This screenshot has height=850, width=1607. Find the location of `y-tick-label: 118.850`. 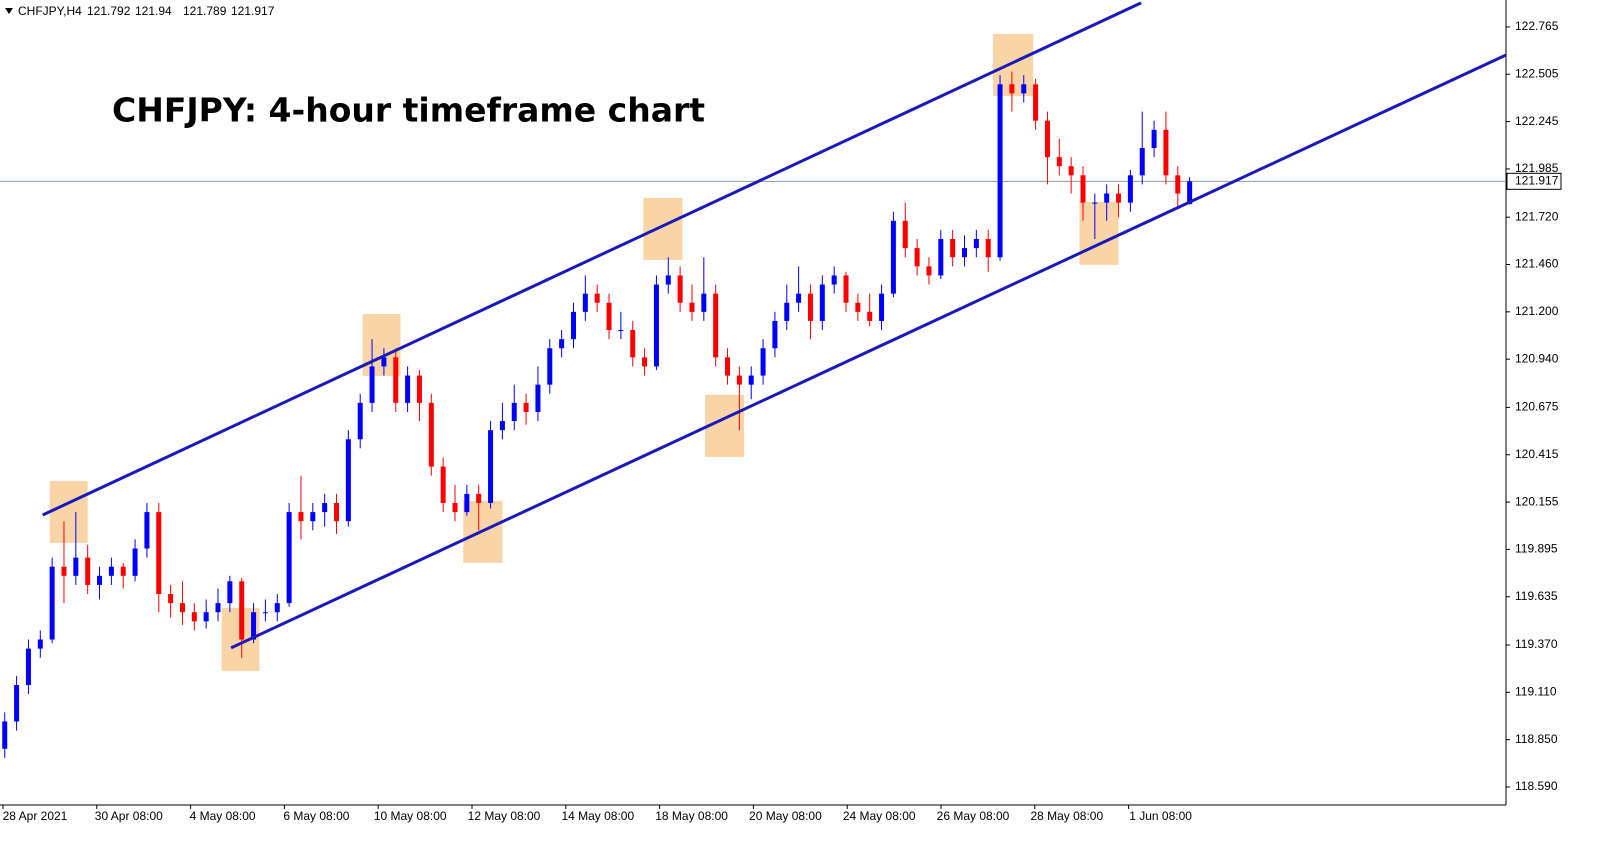

y-tick-label: 118.850 is located at coordinates (1536, 739).